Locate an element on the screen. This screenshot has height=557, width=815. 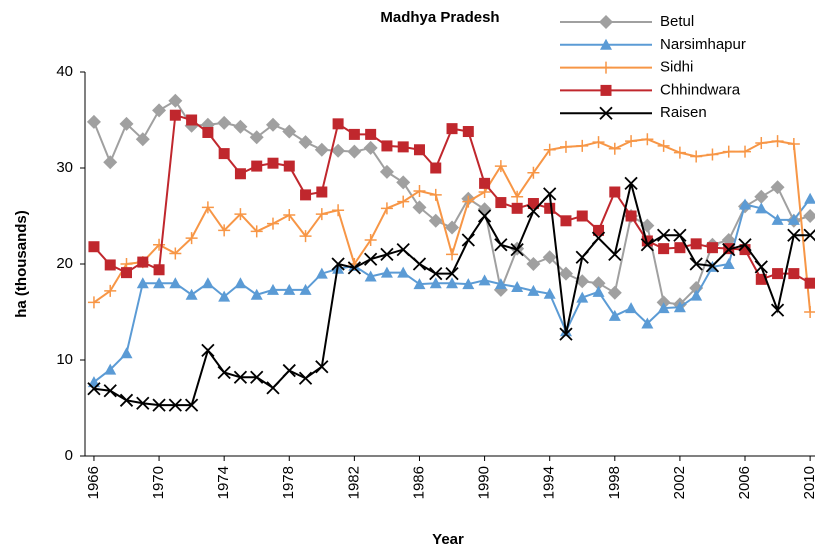
x-tick-label: 1990 is located at coordinates (484, 482).